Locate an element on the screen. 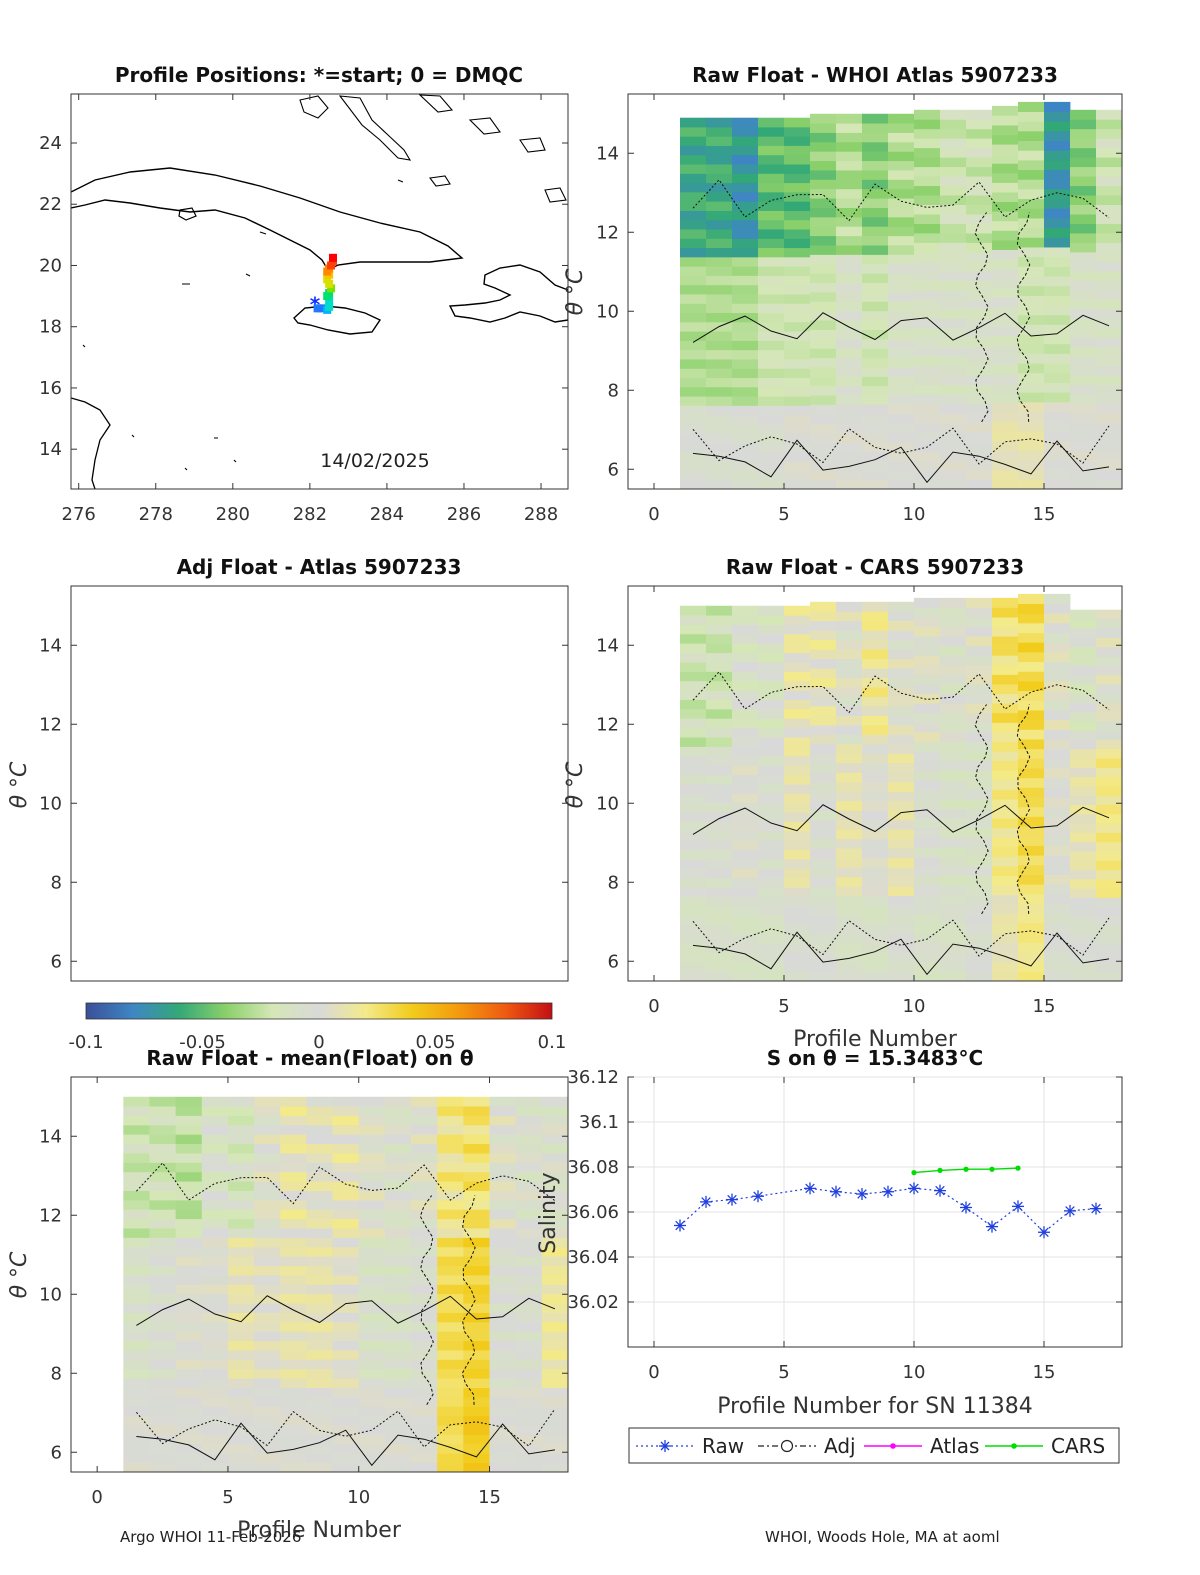 Image resolution: width=1200 pixels, height=1575 pixels. y-tick-label: 14 is located at coordinates (50, 449).